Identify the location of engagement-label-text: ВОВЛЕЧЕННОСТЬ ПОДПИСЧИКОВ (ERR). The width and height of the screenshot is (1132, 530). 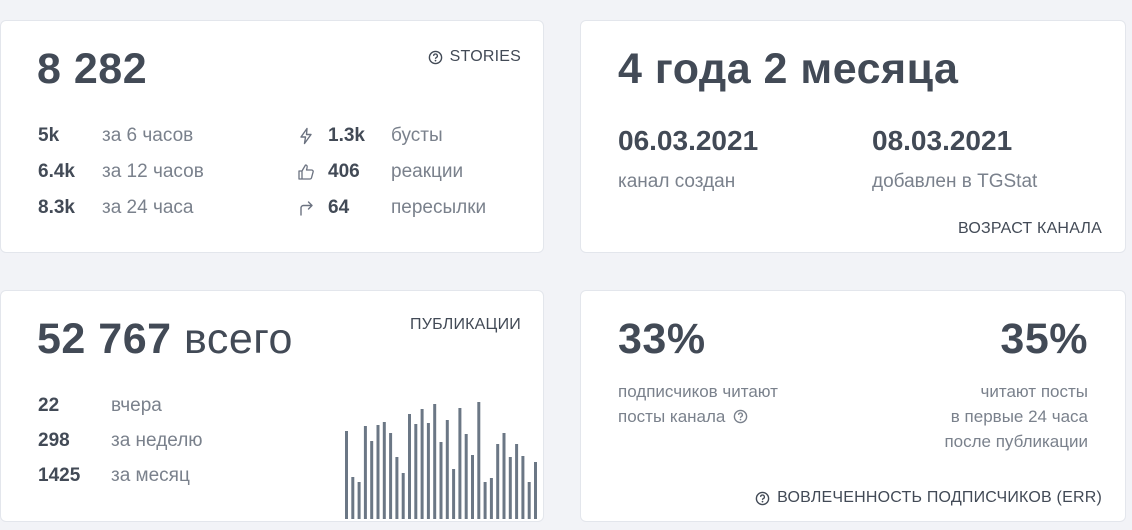
(939, 497).